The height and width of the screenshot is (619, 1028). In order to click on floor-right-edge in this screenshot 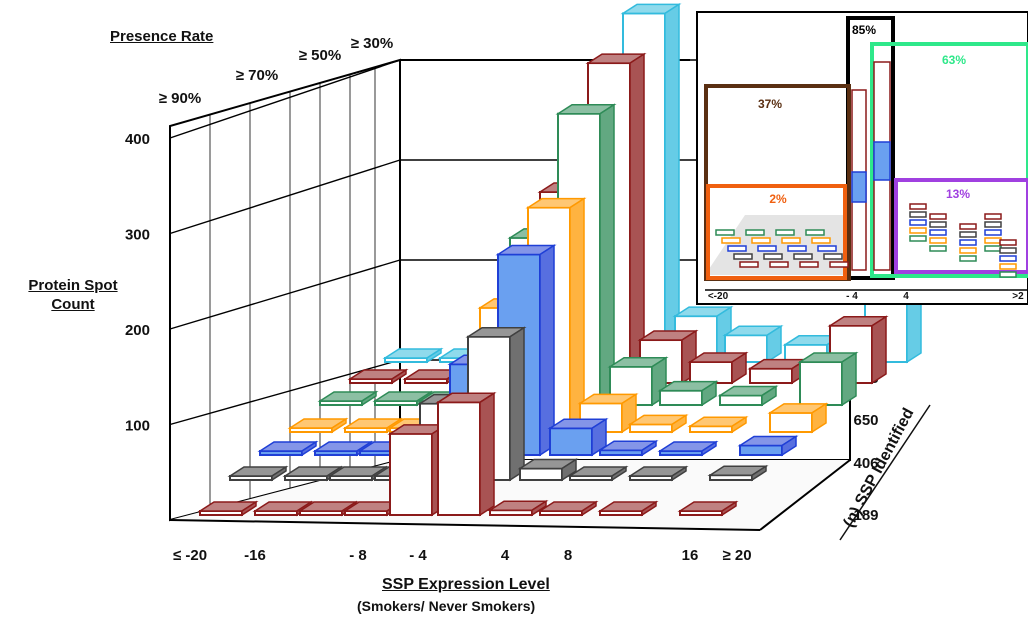, I will do `click(805, 495)`.